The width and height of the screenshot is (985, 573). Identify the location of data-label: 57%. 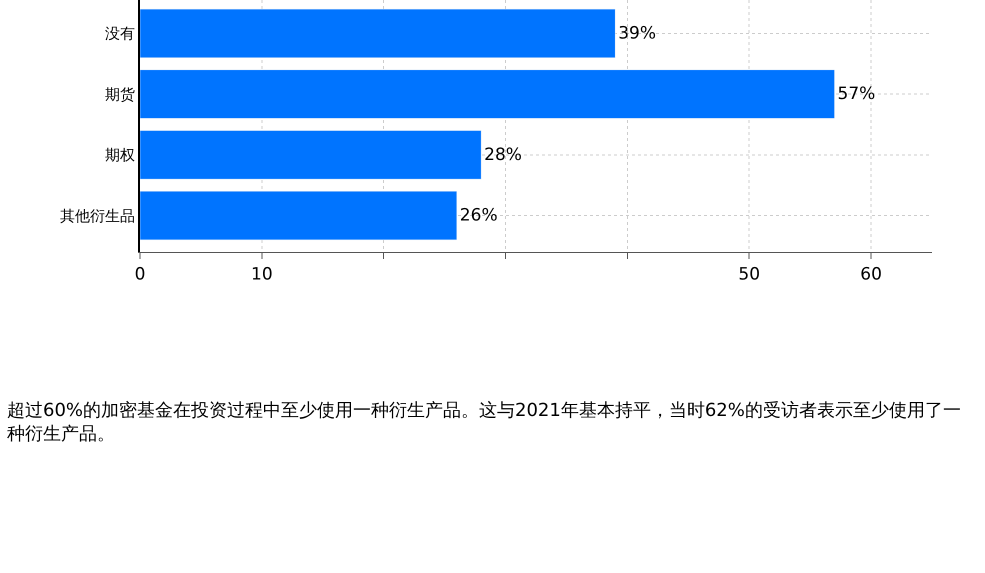
(857, 94).